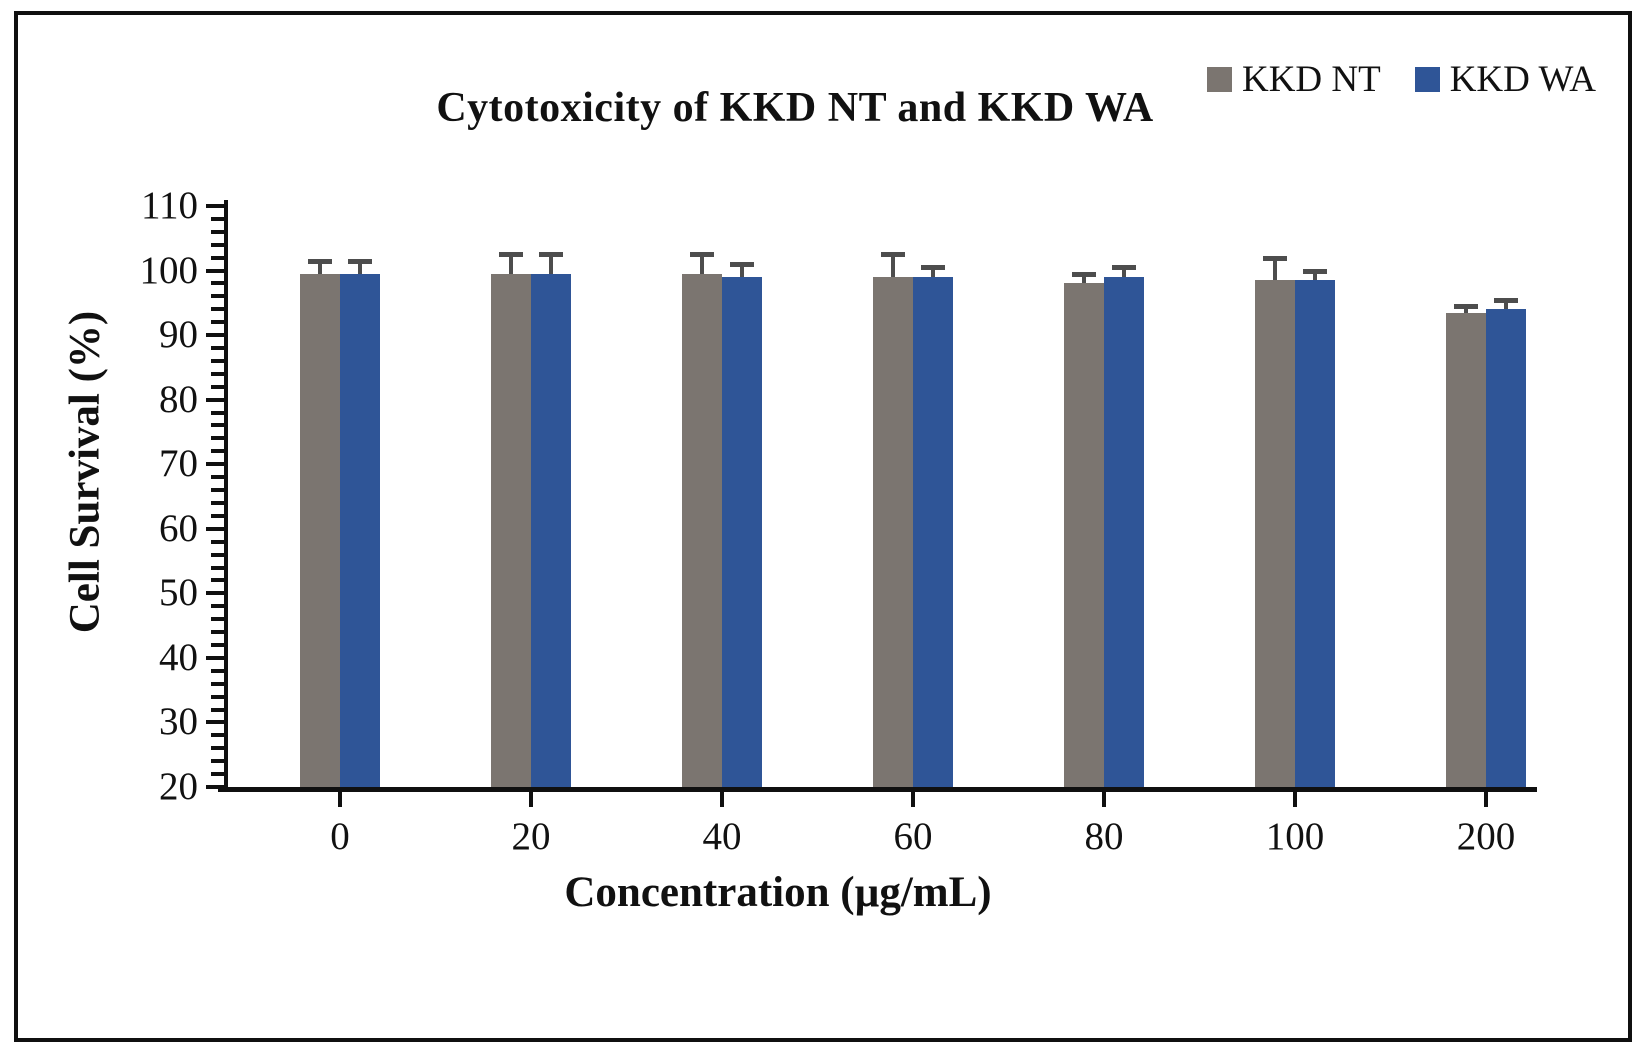  Describe the element at coordinates (340, 836) in the screenshot. I see `x-tick-label: 0` at that location.